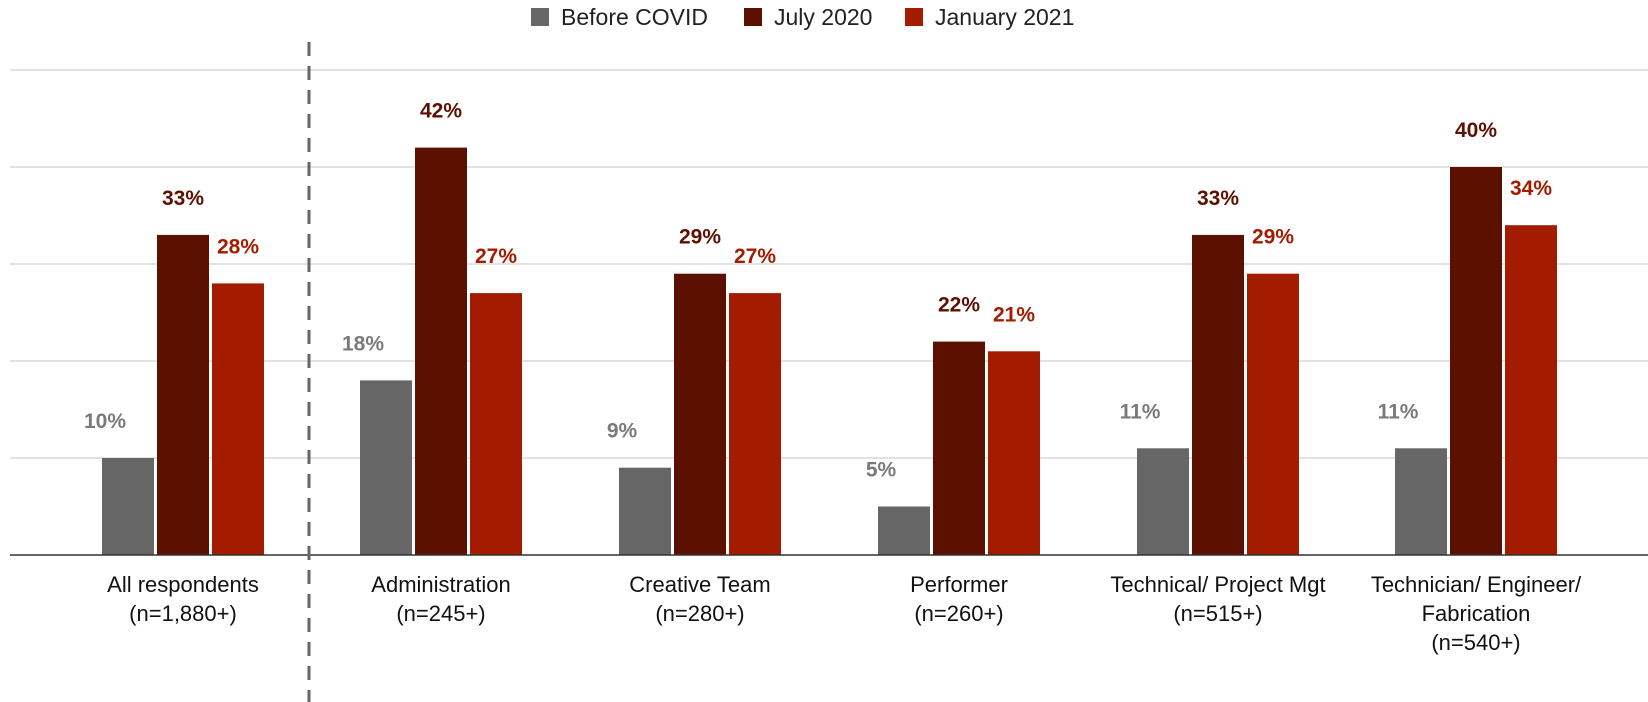 The image size is (1648, 702). Describe the element at coordinates (1531, 188) in the screenshot. I see `data-label: 34%` at that location.